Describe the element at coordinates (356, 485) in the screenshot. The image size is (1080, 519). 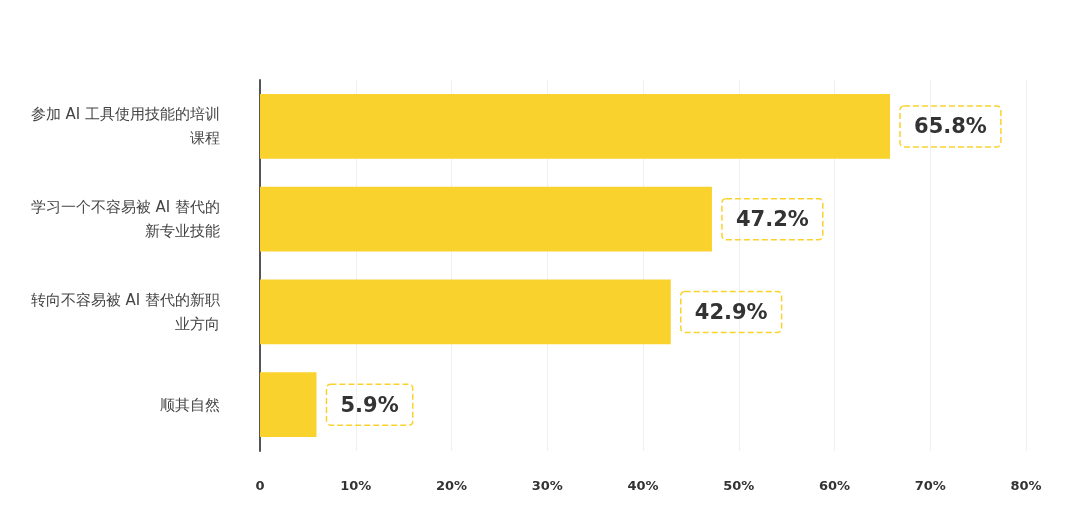
I see `x-tick-label: 10%` at that location.